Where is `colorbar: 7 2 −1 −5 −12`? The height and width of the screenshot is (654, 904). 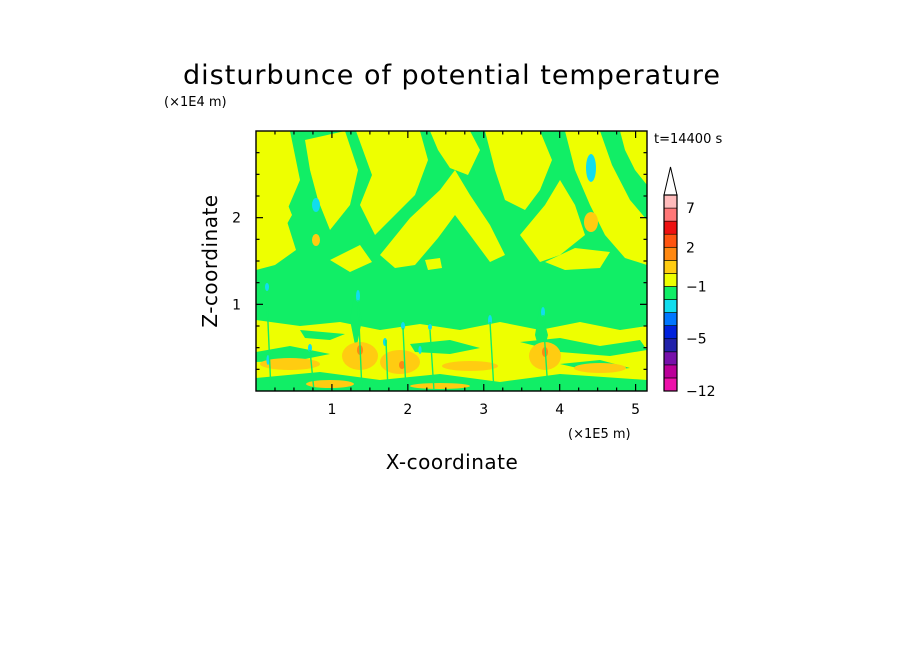
colorbar: 7 2 −1 −5 −12 is located at coordinates (689, 283).